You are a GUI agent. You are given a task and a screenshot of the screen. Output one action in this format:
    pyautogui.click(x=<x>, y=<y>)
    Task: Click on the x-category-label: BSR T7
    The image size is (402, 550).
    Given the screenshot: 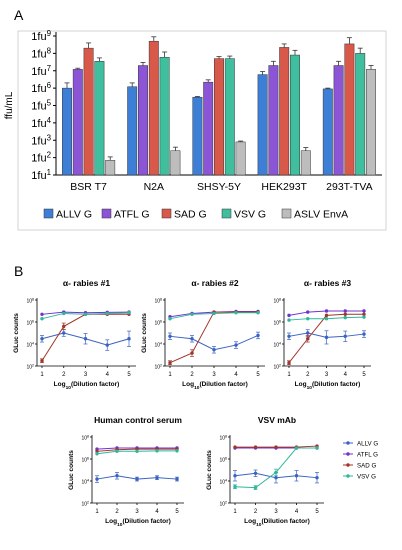 What is the action you would take?
    pyautogui.click(x=88, y=187)
    